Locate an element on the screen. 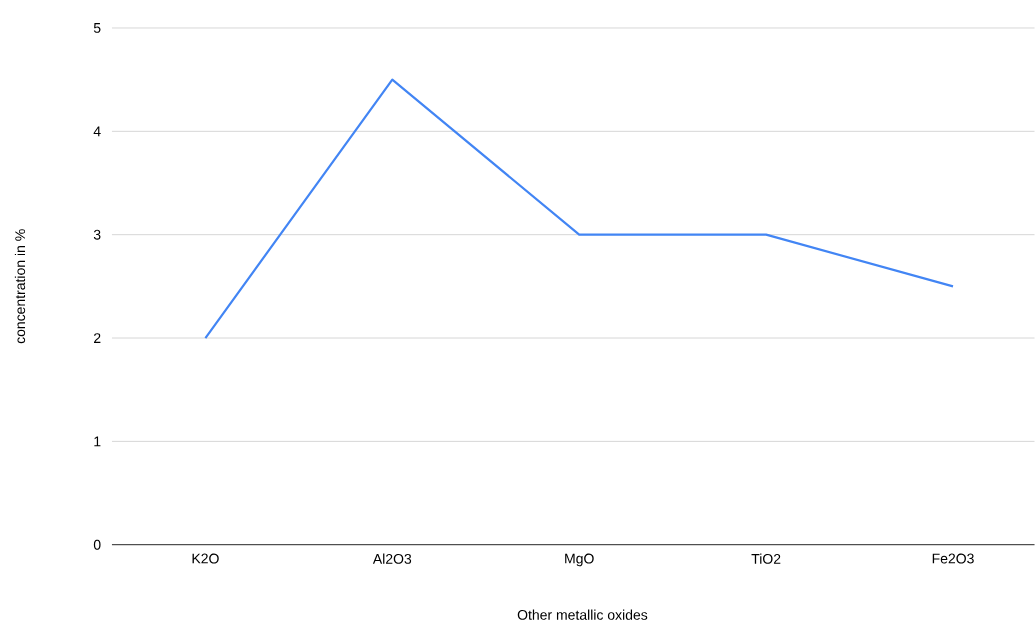 The height and width of the screenshot is (632, 1035). x-tick-label: Al2O3 is located at coordinates (392, 559).